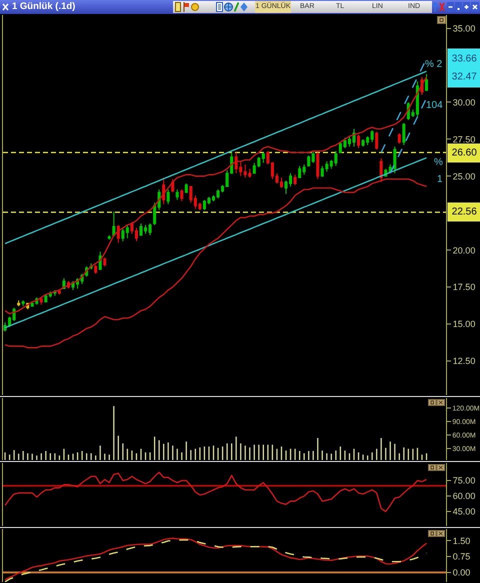 Image resolution: width=480 pixels, height=583 pixels. Describe the element at coordinates (465, 212) in the screenshot. I see `ref-line-label: 22.56` at that location.